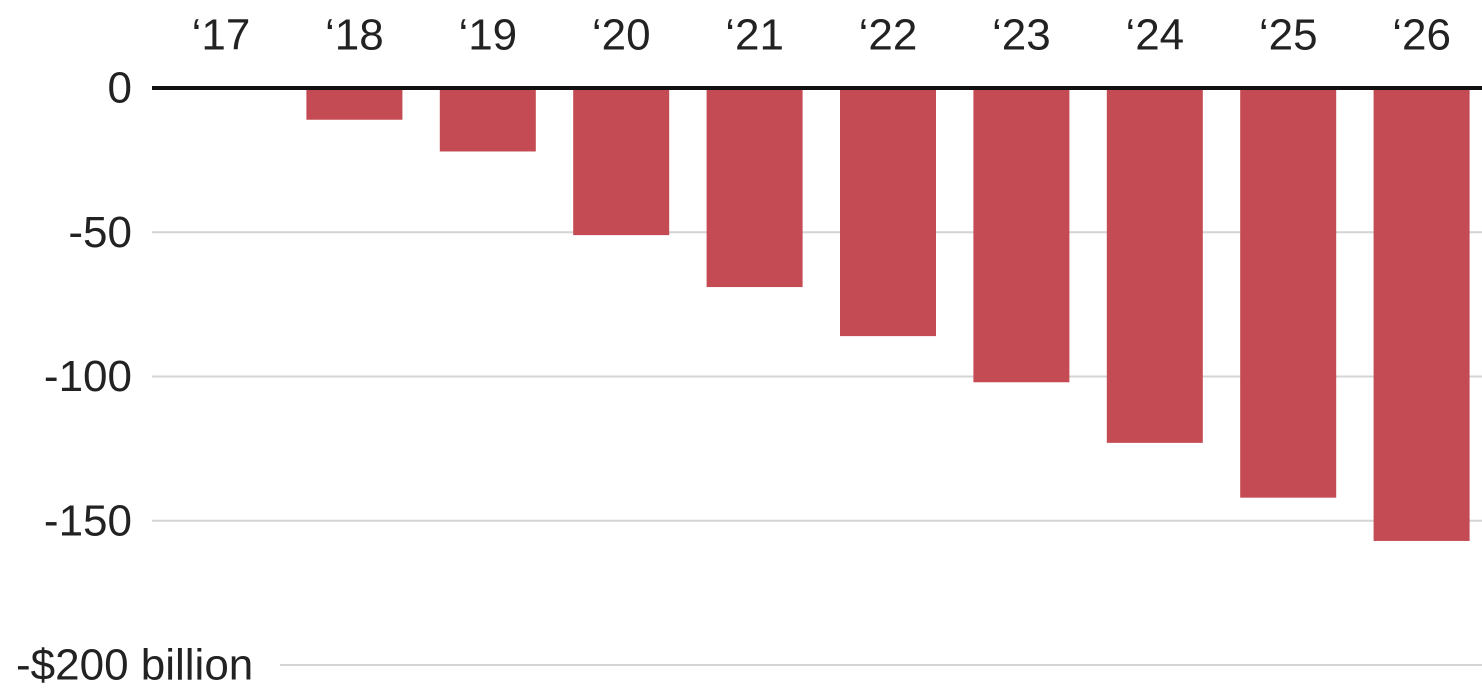  I want to click on x-tick-label: ‘21, so click(754, 35).